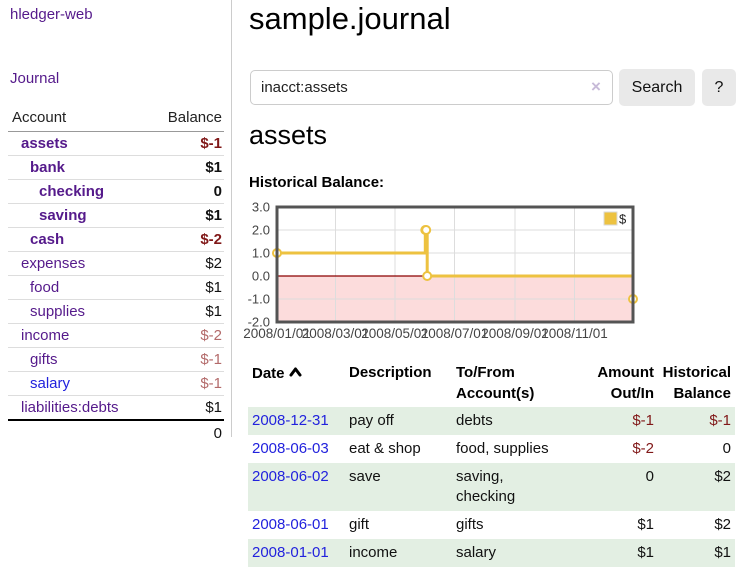 This screenshot has width=742, height=582. Describe the element at coordinates (350, 18) in the screenshot. I see `page-title: sample.journal` at that location.